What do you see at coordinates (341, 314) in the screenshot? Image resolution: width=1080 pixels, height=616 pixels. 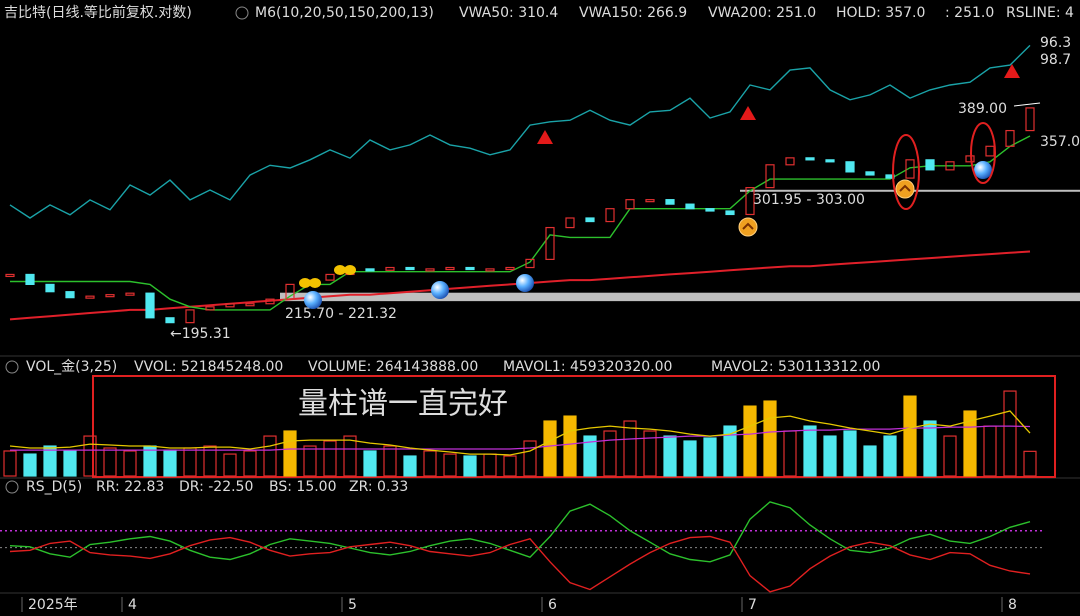 I see `zone-label: 215.70 - 221.32` at bounding box center [341, 314].